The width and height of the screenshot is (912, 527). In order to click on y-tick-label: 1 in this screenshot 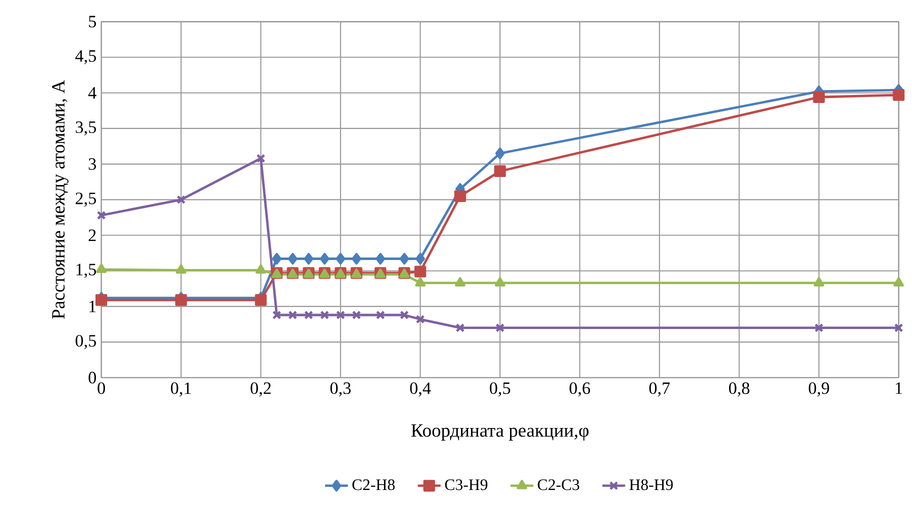, I will do `click(92, 306)`.